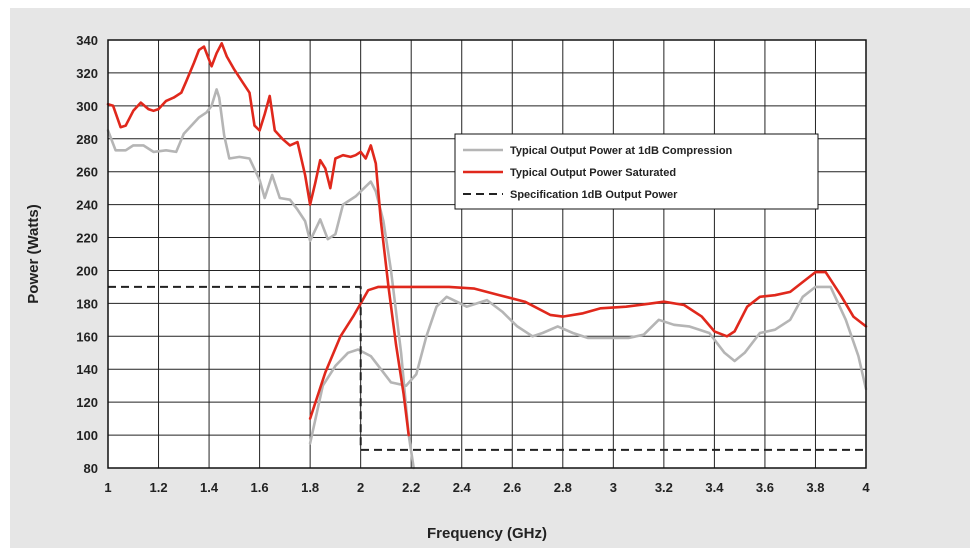  I want to click on x-tick-label-5: 2, so click(360, 487).